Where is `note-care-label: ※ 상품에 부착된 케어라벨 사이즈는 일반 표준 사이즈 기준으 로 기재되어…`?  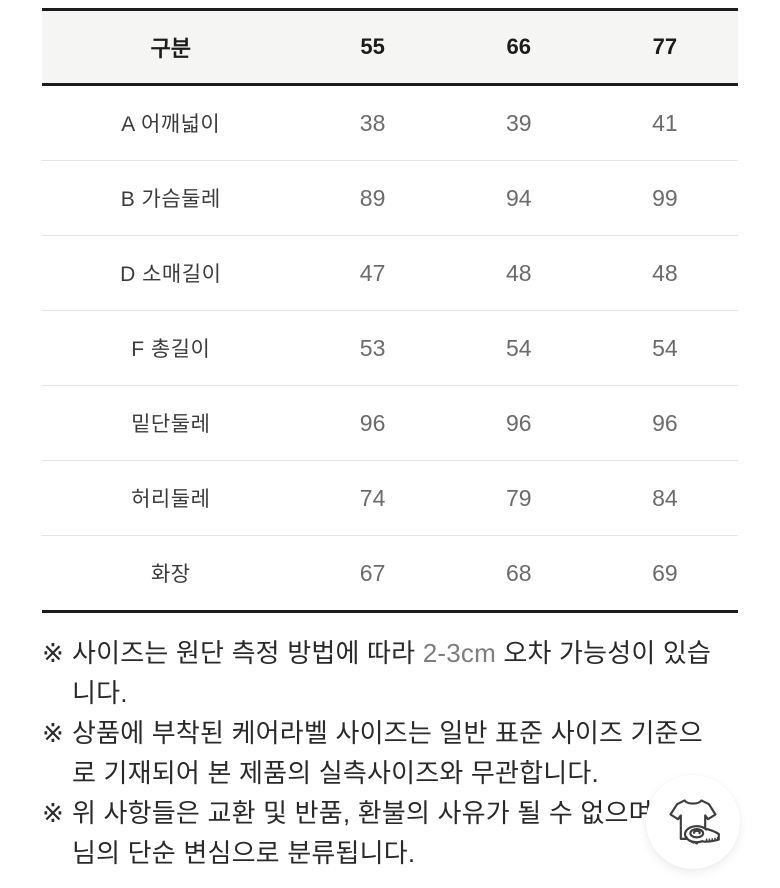 note-care-label: ※ 상품에 부착된 케어라벨 사이즈는 일반 표준 사이즈 기준으 로 기재되어… is located at coordinates (390, 753).